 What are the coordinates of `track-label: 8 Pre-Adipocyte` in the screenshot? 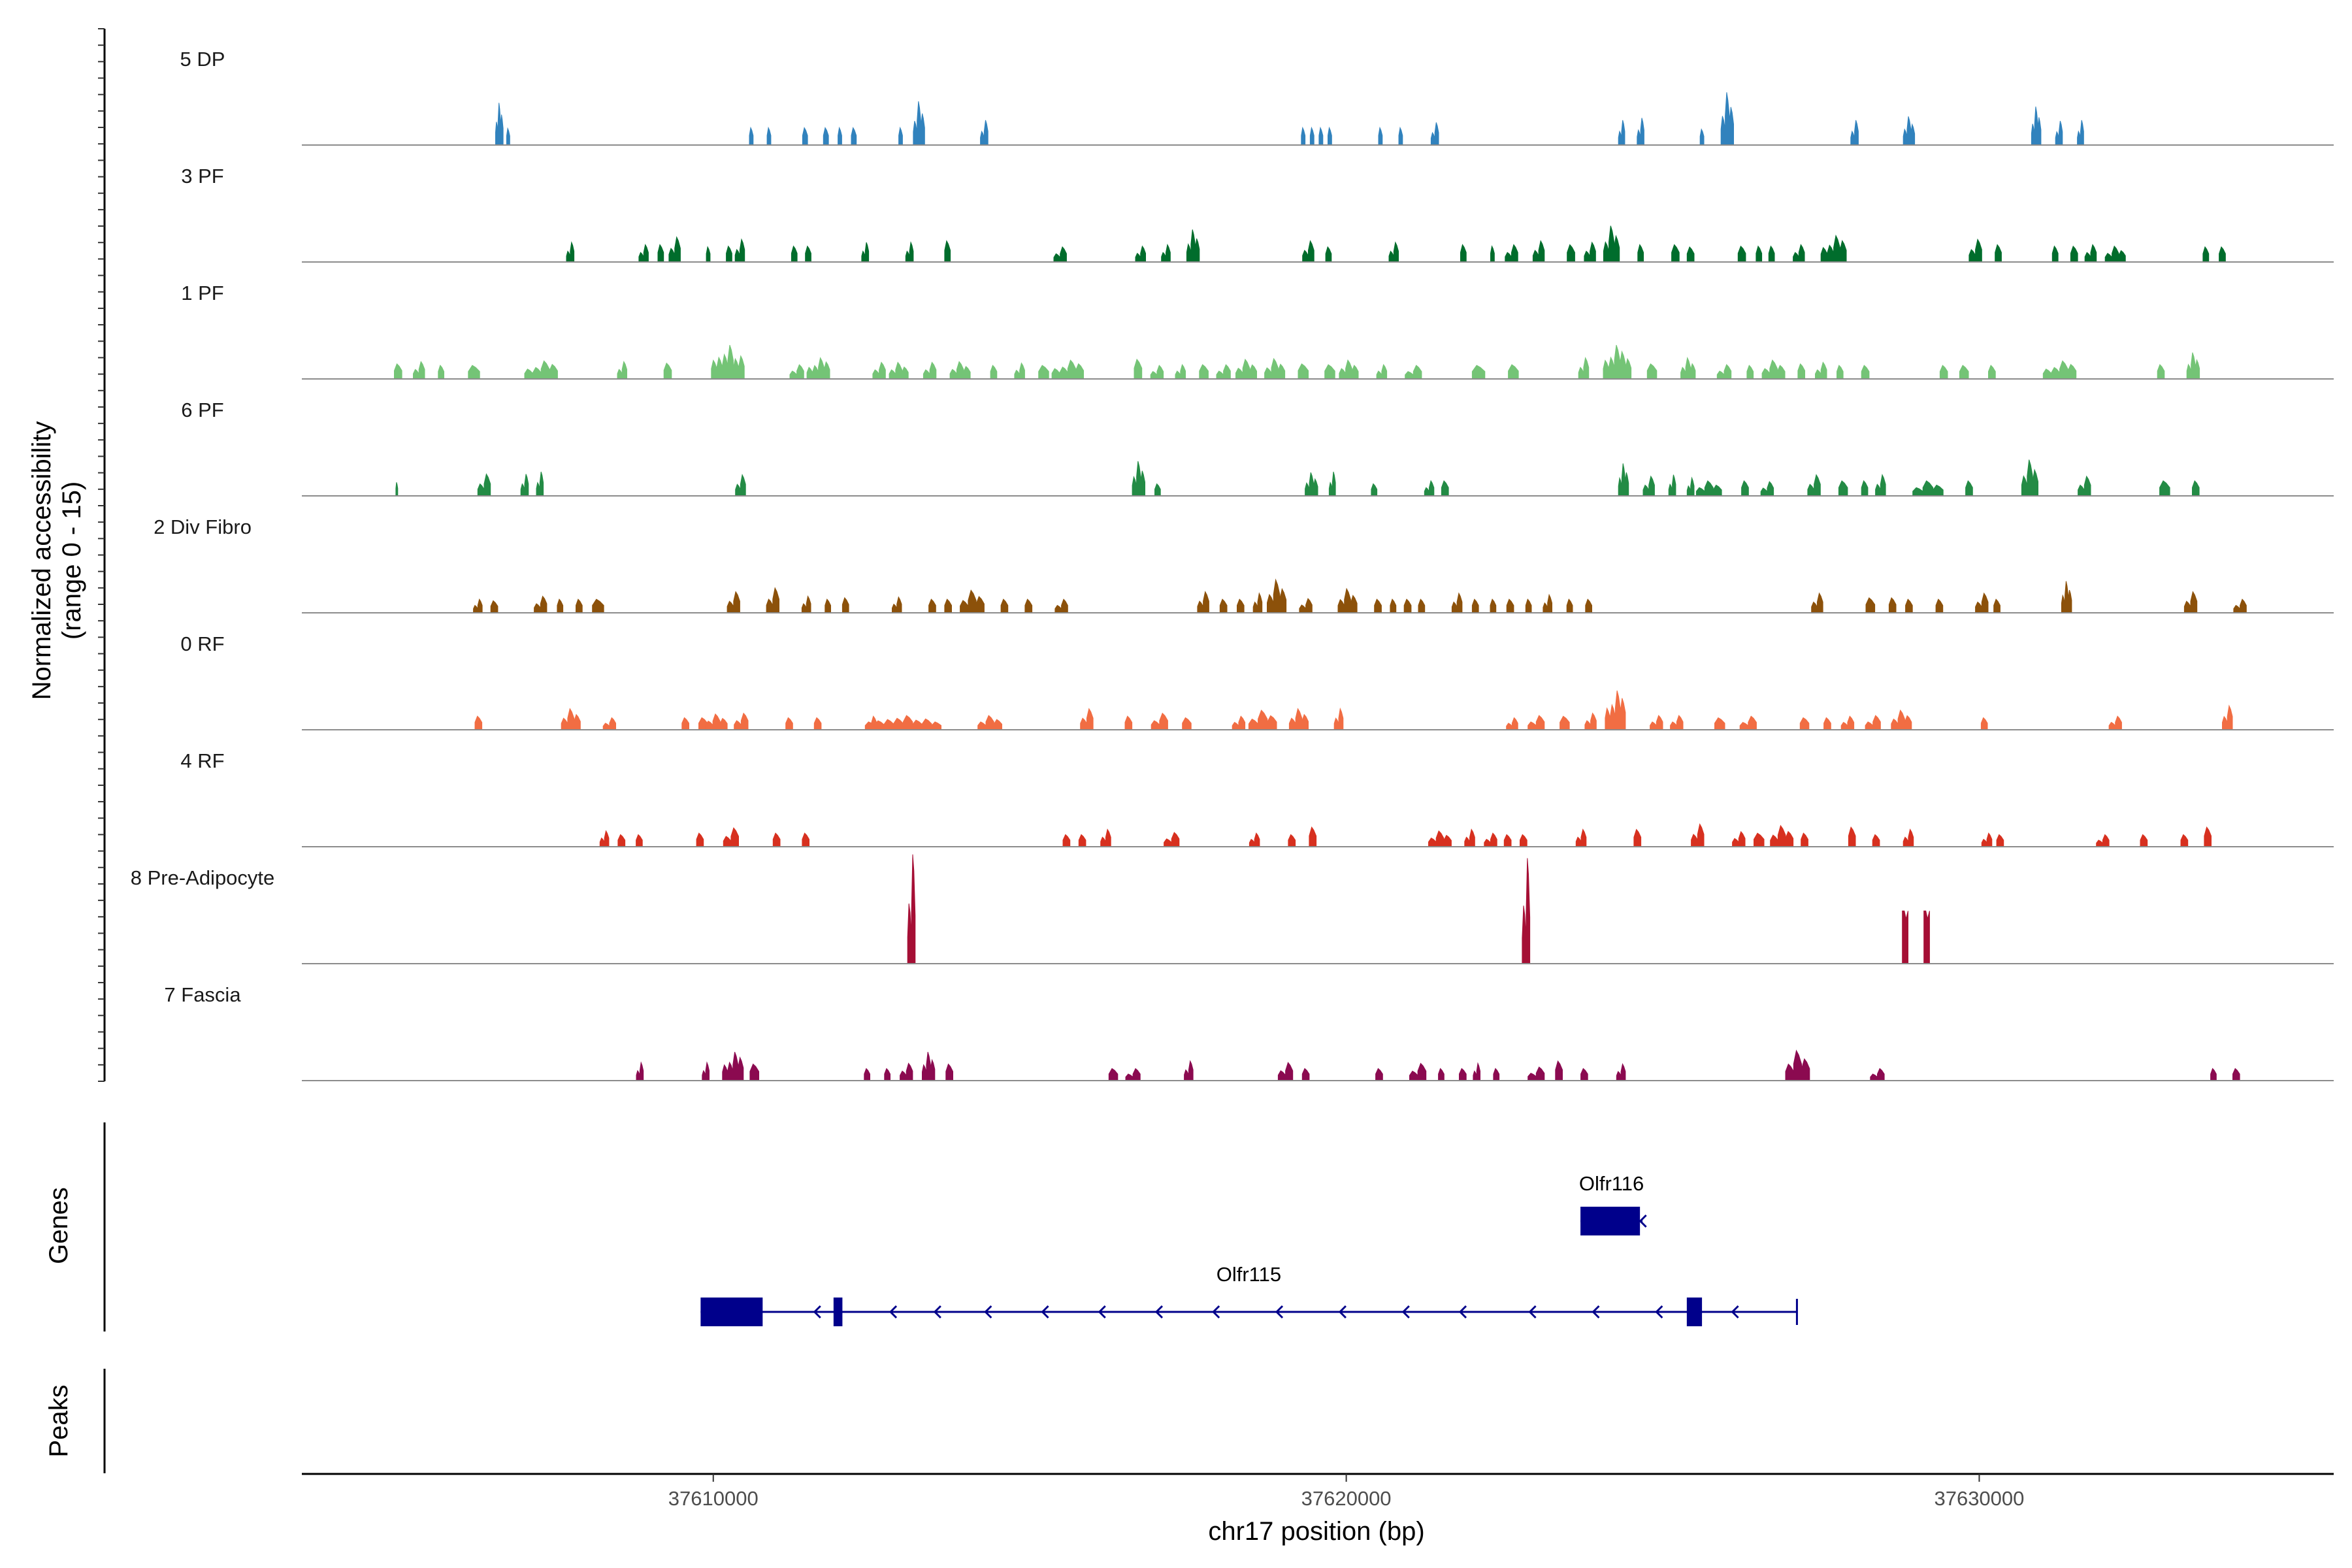 It's located at (203, 877).